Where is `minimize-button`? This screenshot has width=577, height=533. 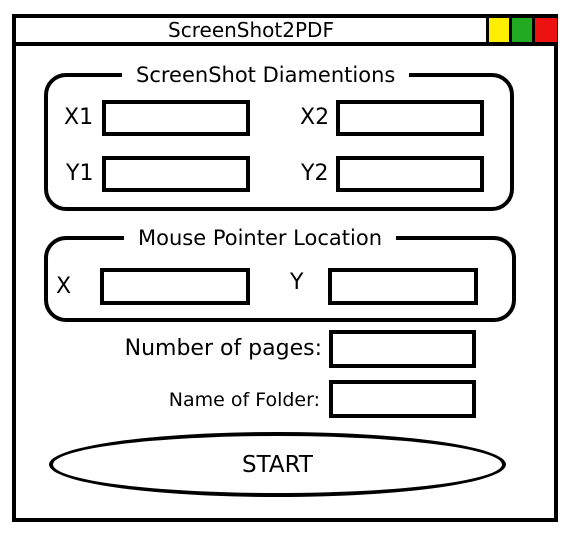 minimize-button is located at coordinates (497, 30).